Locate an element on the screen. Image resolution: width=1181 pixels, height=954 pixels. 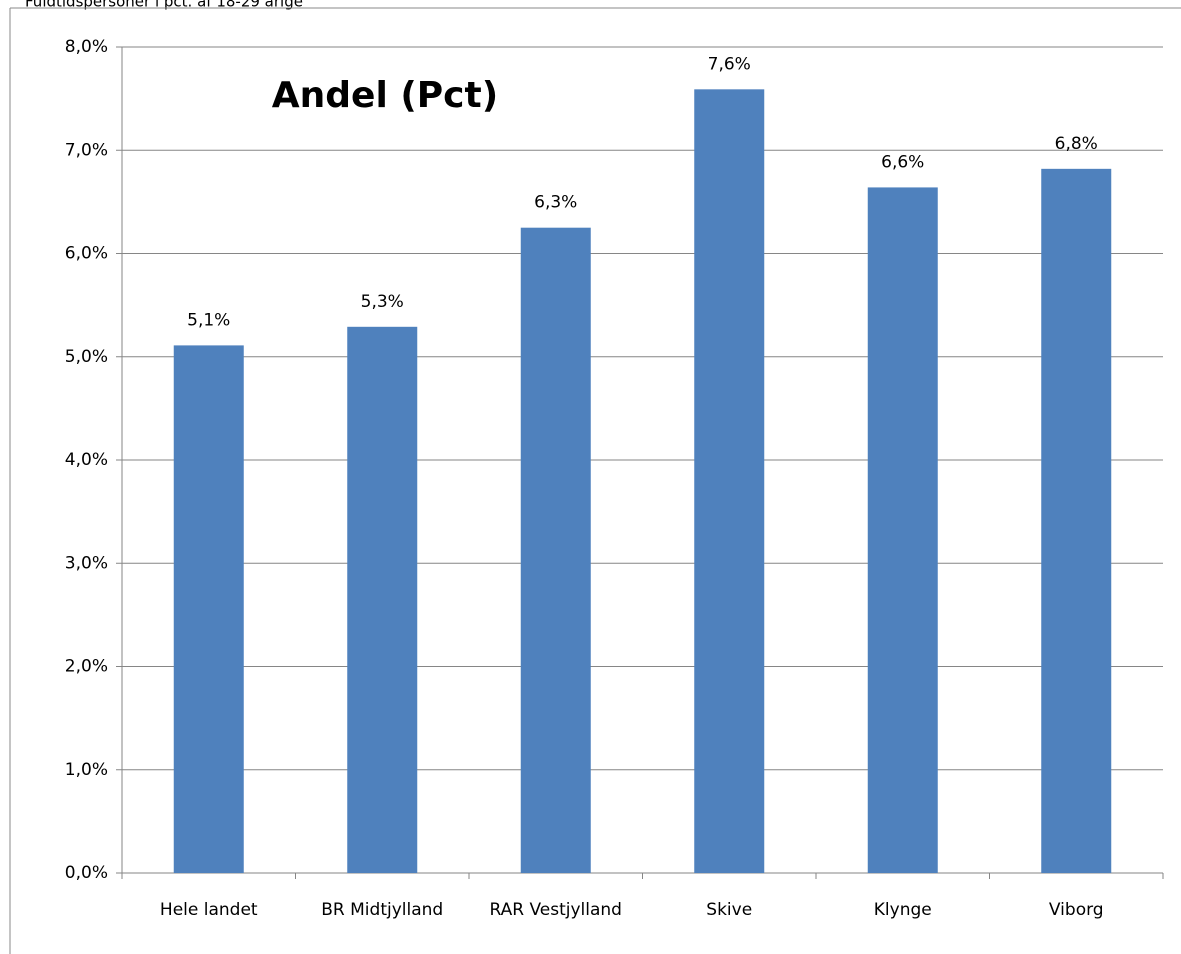
y-tick-label: 3,0% is located at coordinates (86, 563).